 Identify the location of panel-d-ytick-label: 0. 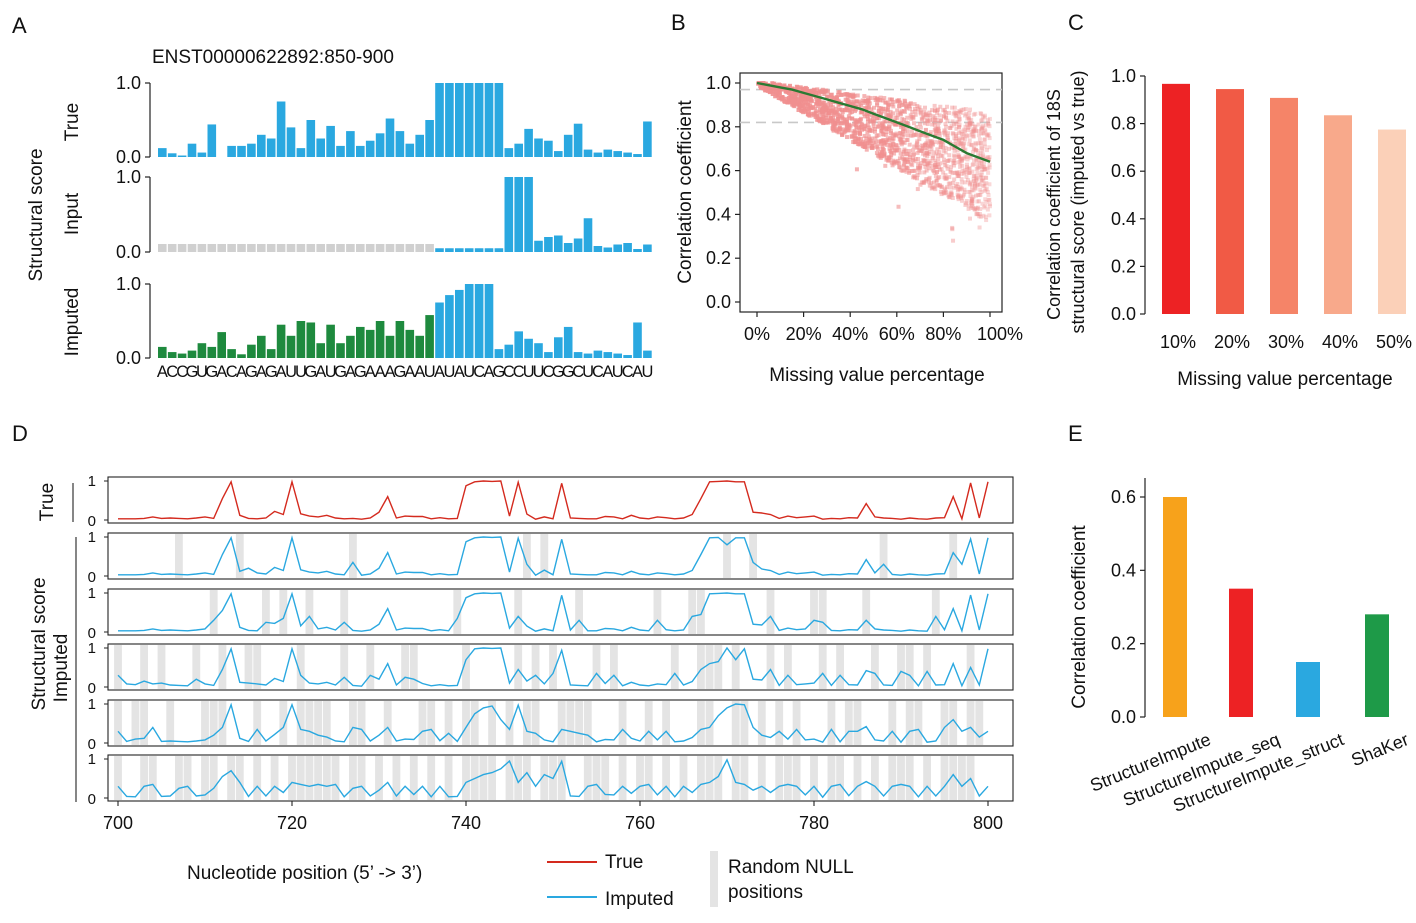
(92, 688).